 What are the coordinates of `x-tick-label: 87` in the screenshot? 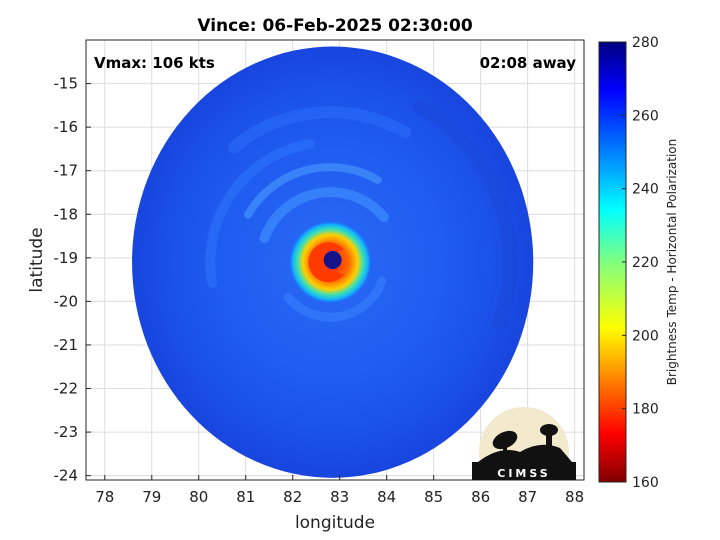 It's located at (527, 497).